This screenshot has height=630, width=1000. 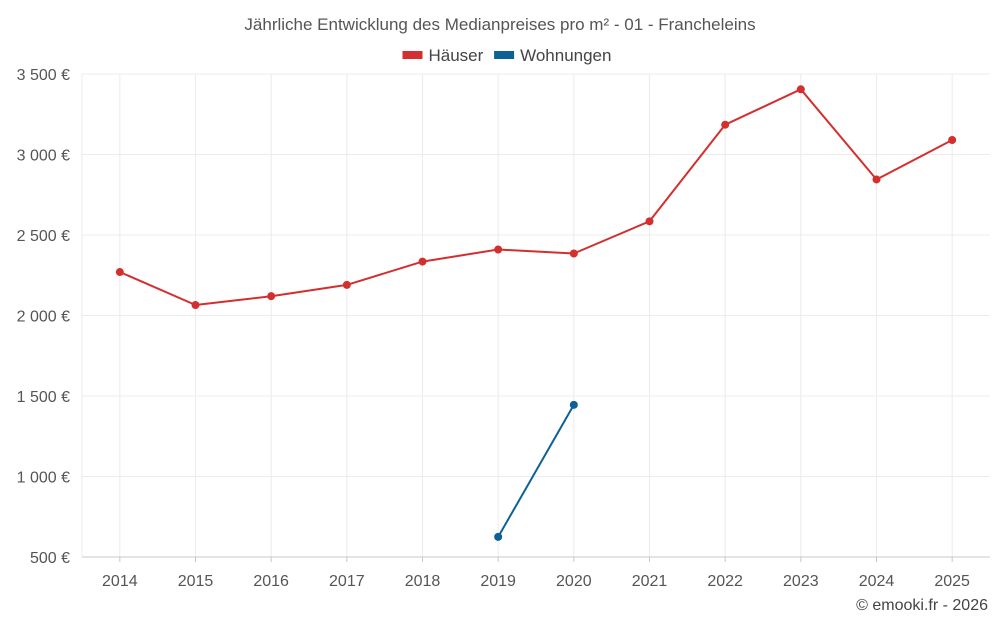 What do you see at coordinates (922, 605) in the screenshot?
I see `credit-text: © emooki.fr - 2026` at bounding box center [922, 605].